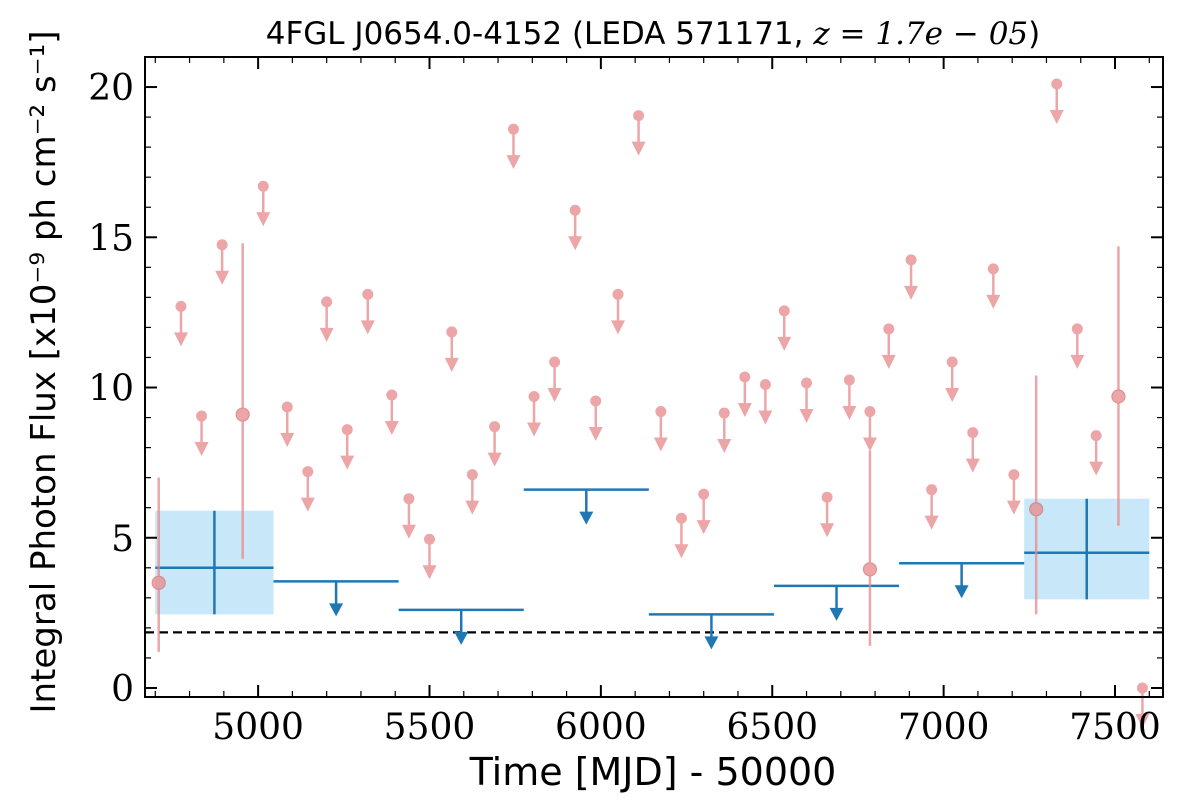 This screenshot has width=1200, height=800. Describe the element at coordinates (111, 88) in the screenshot. I see `y-tick-label-20: 20` at that location.